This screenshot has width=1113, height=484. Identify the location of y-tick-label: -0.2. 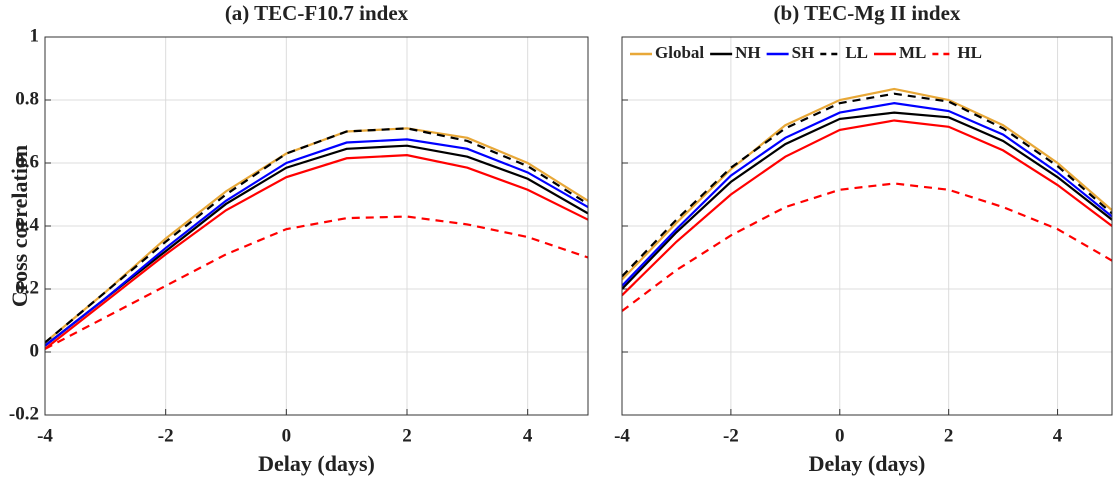
(24, 413).